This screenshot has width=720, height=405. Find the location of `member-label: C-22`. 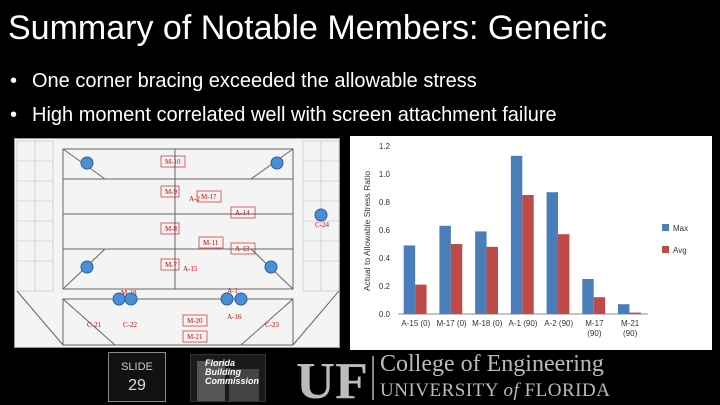

member-label: C-22 is located at coordinates (130, 325).